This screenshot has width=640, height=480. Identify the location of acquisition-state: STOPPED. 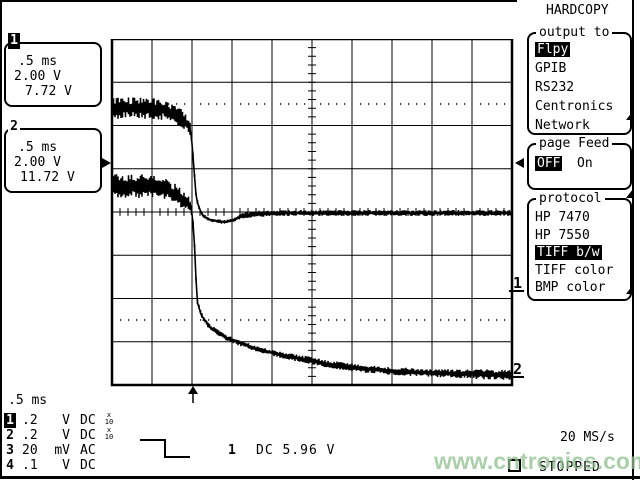
(570, 467).